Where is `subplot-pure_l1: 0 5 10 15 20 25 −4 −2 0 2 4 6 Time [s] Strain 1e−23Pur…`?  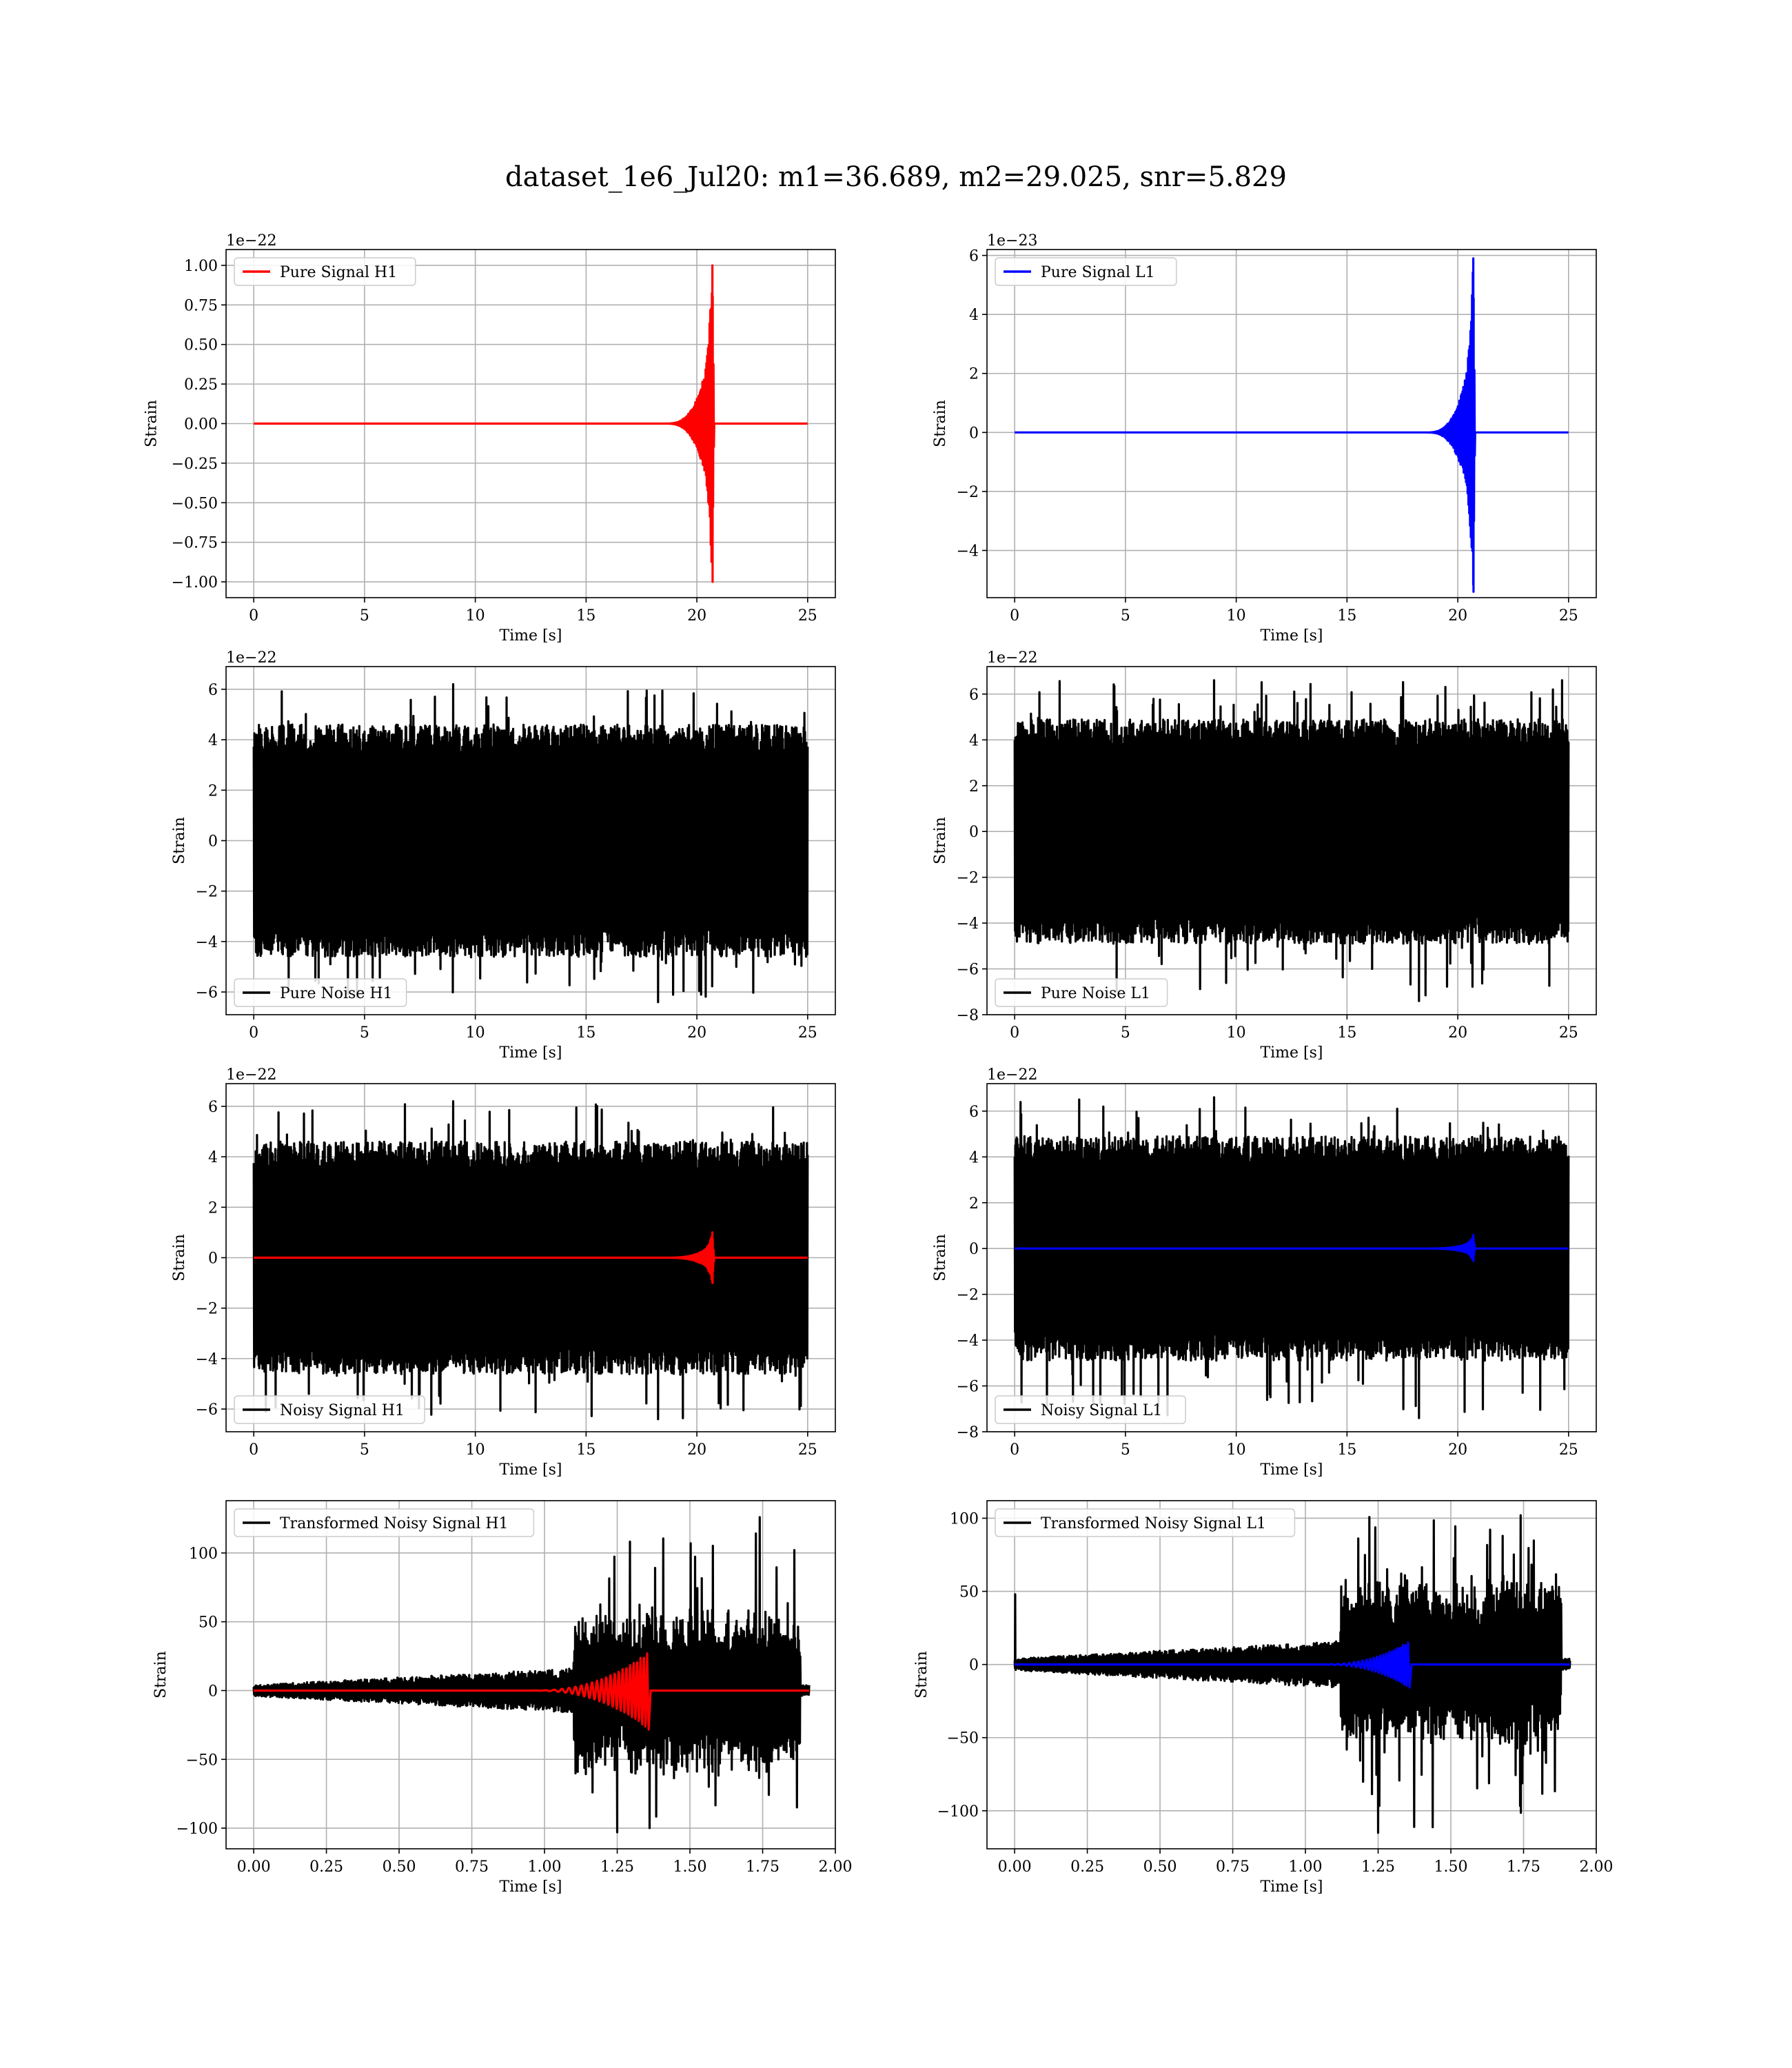
subplot-pure_l1: 0 5 10 15 20 25 −4 −2 0 2 4 6 Time [s] Strain 1e−23Pur… is located at coordinates (1264, 438).